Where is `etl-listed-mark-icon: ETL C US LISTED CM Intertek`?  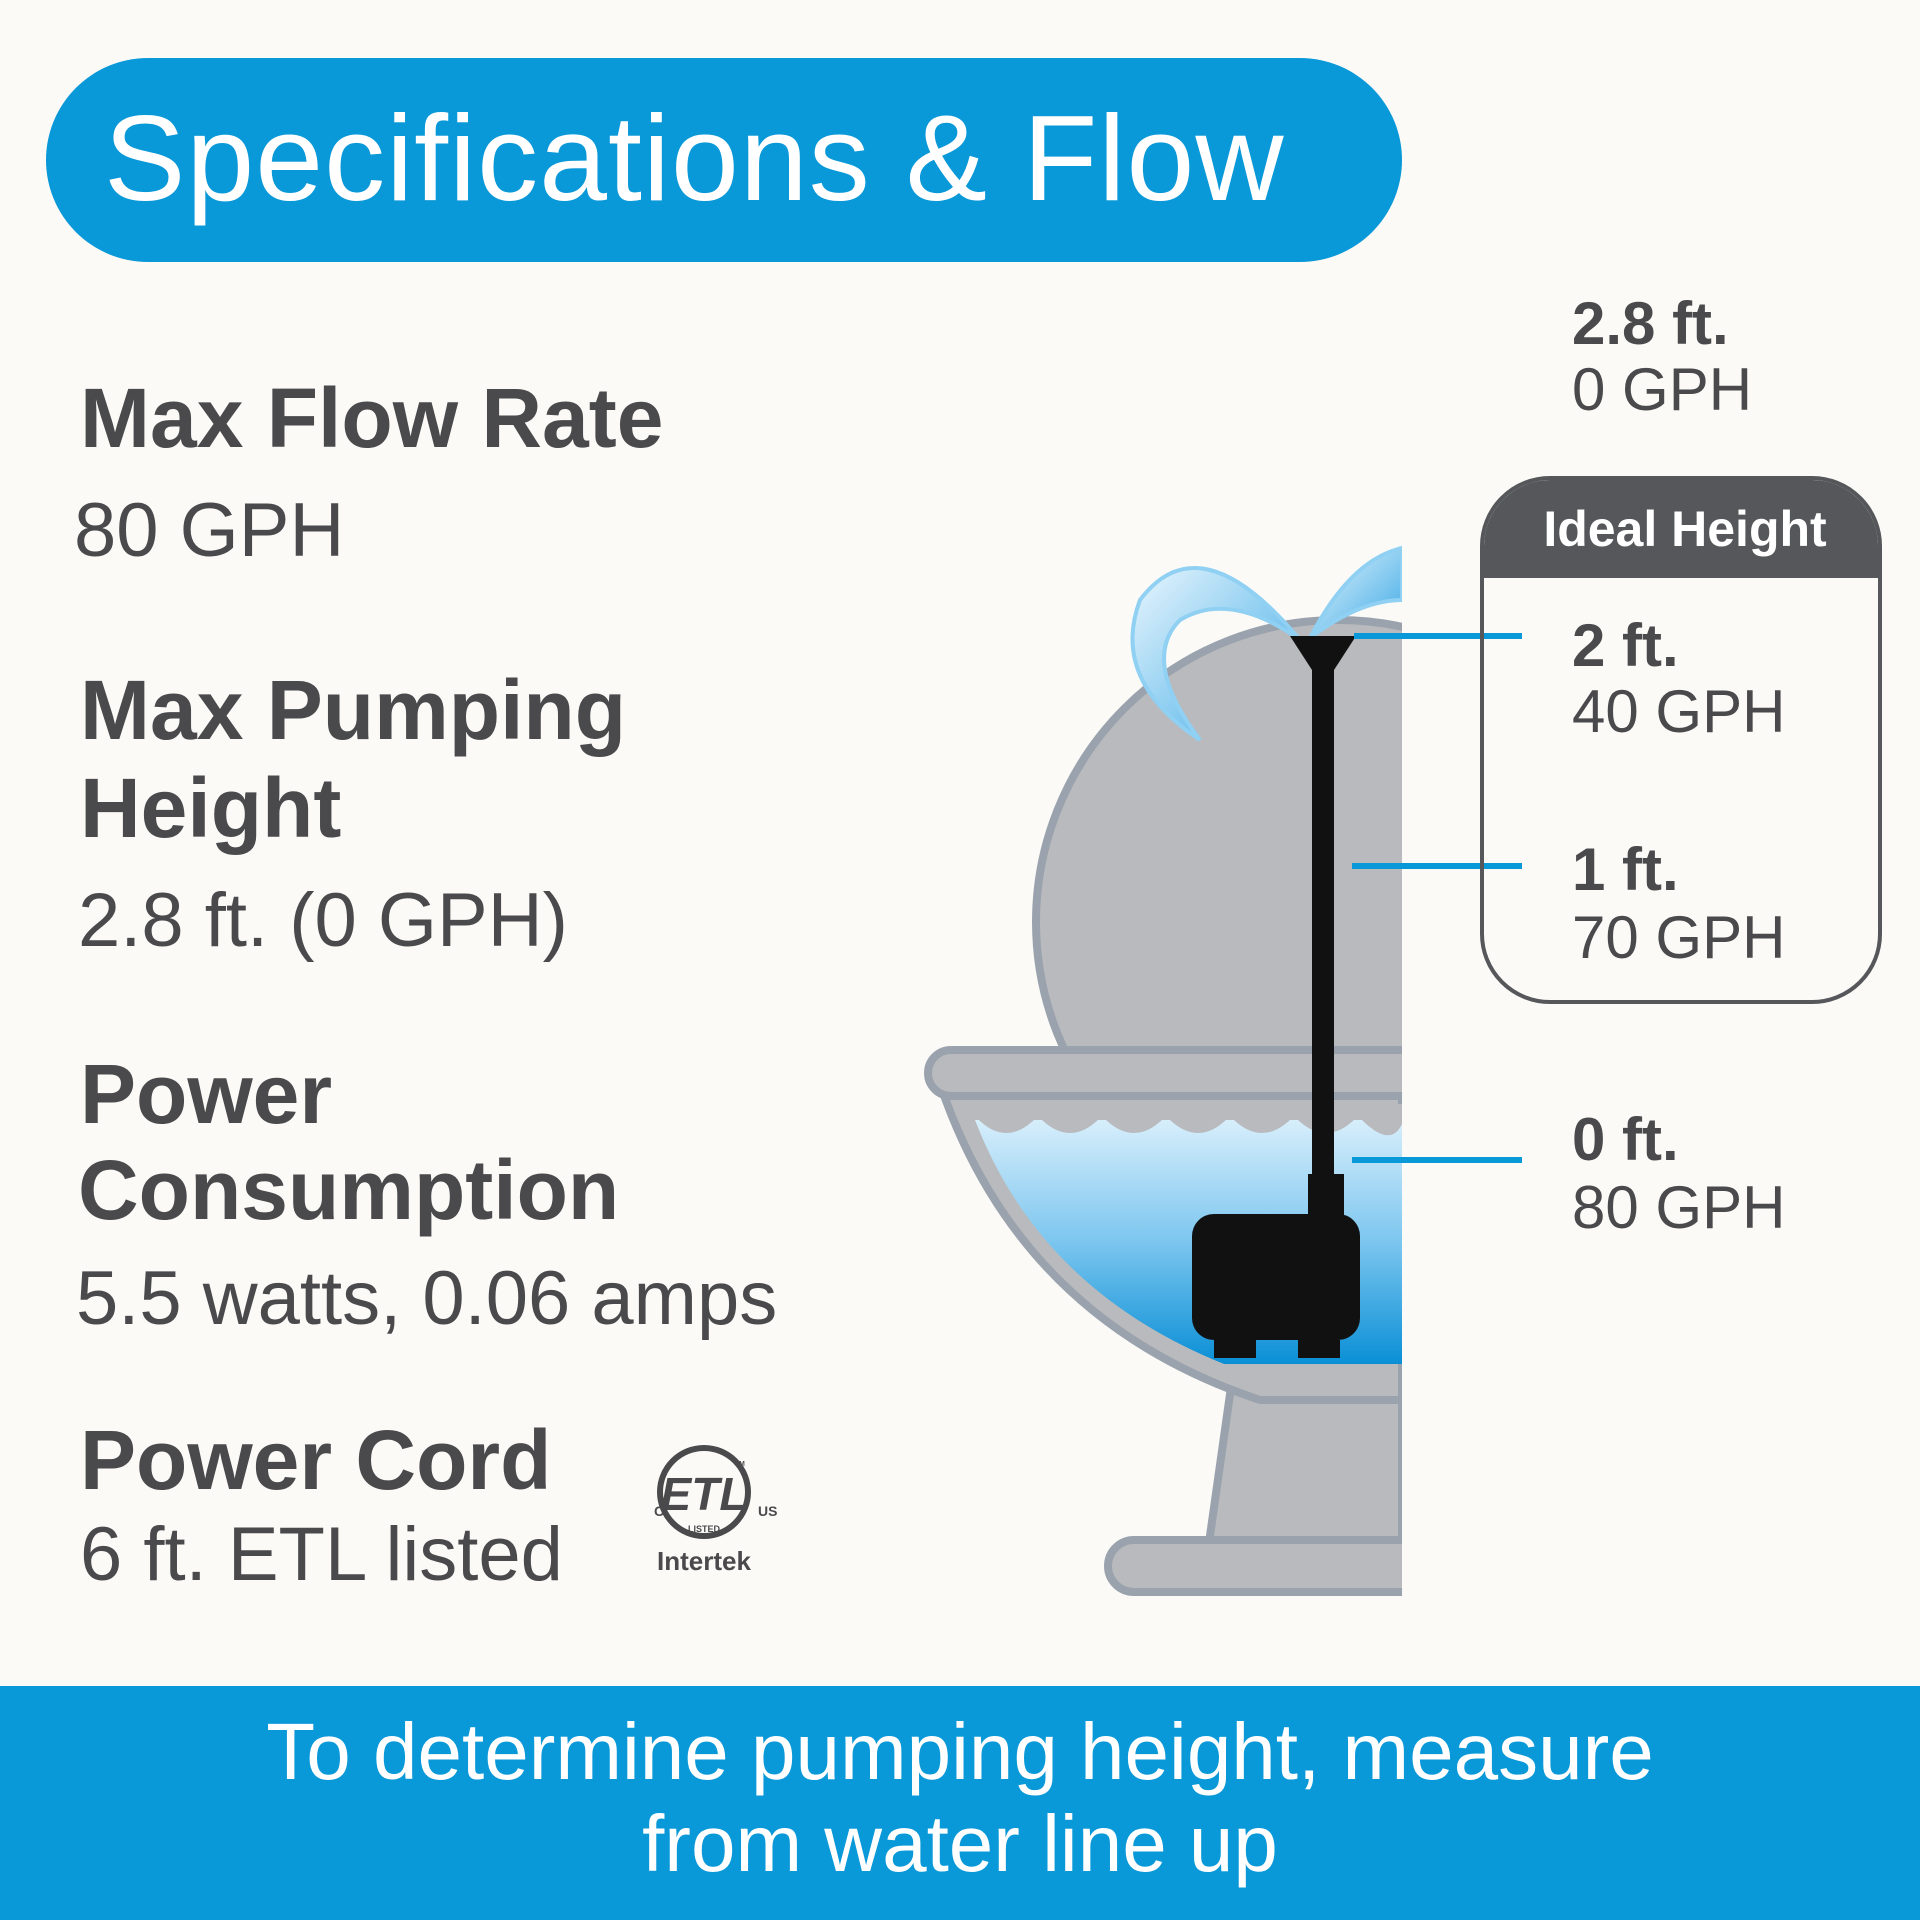
etl-listed-mark-icon: ETL C US LISTED CM Intertek is located at coordinates (715, 1510).